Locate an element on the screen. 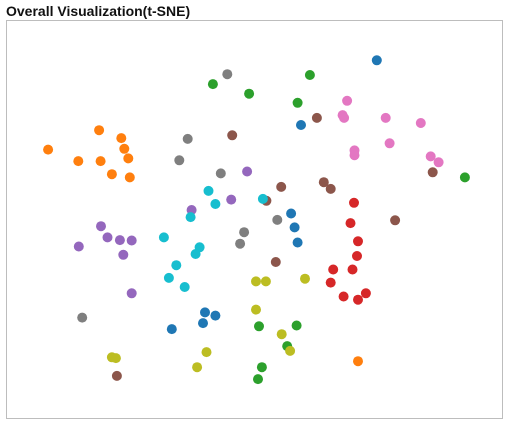 Image resolution: width=508 pixels, height=427 pixels. scatter-point-s9-p0 is located at coordinates (208, 190).